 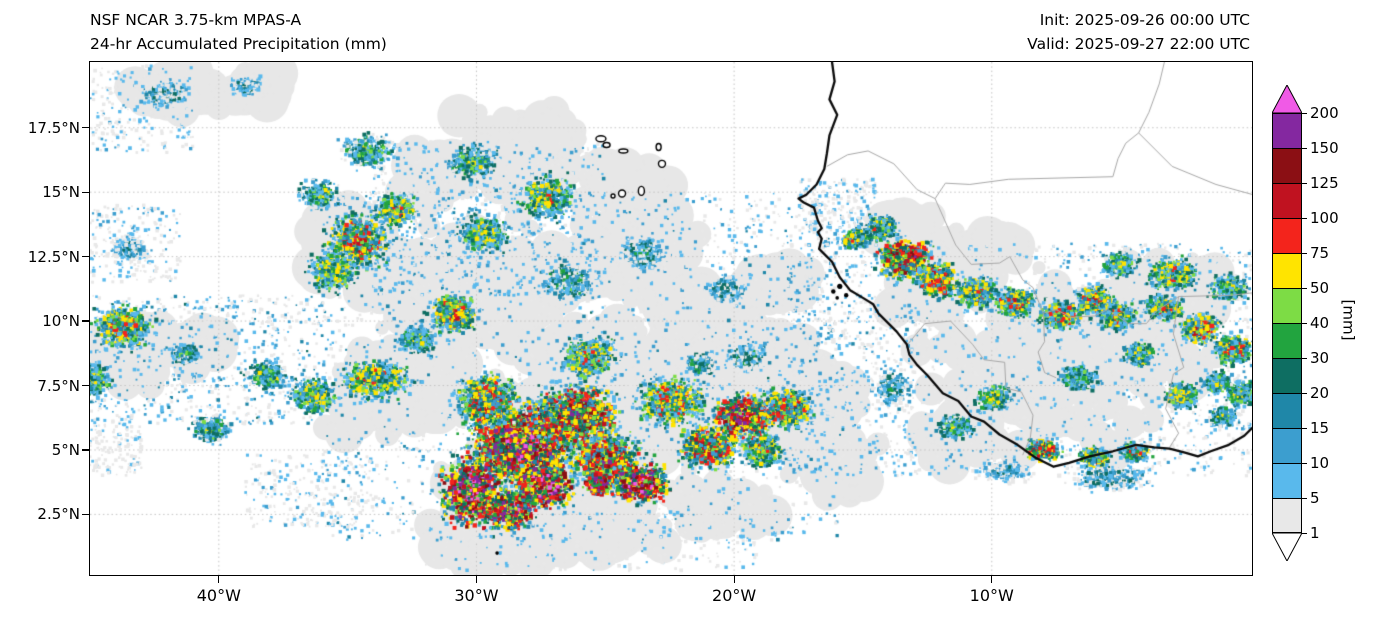 What do you see at coordinates (1348, 320) in the screenshot?
I see `colorbar-unit-label: [mm]` at bounding box center [1348, 320].